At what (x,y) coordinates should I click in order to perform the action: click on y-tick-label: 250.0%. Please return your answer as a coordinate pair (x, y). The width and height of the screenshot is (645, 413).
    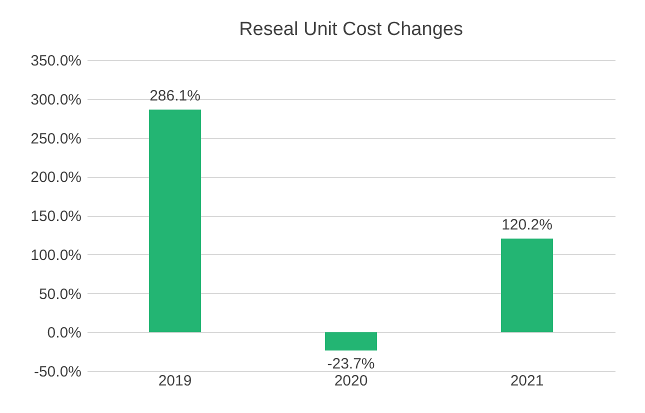
    Looking at the image, I should click on (56, 139).